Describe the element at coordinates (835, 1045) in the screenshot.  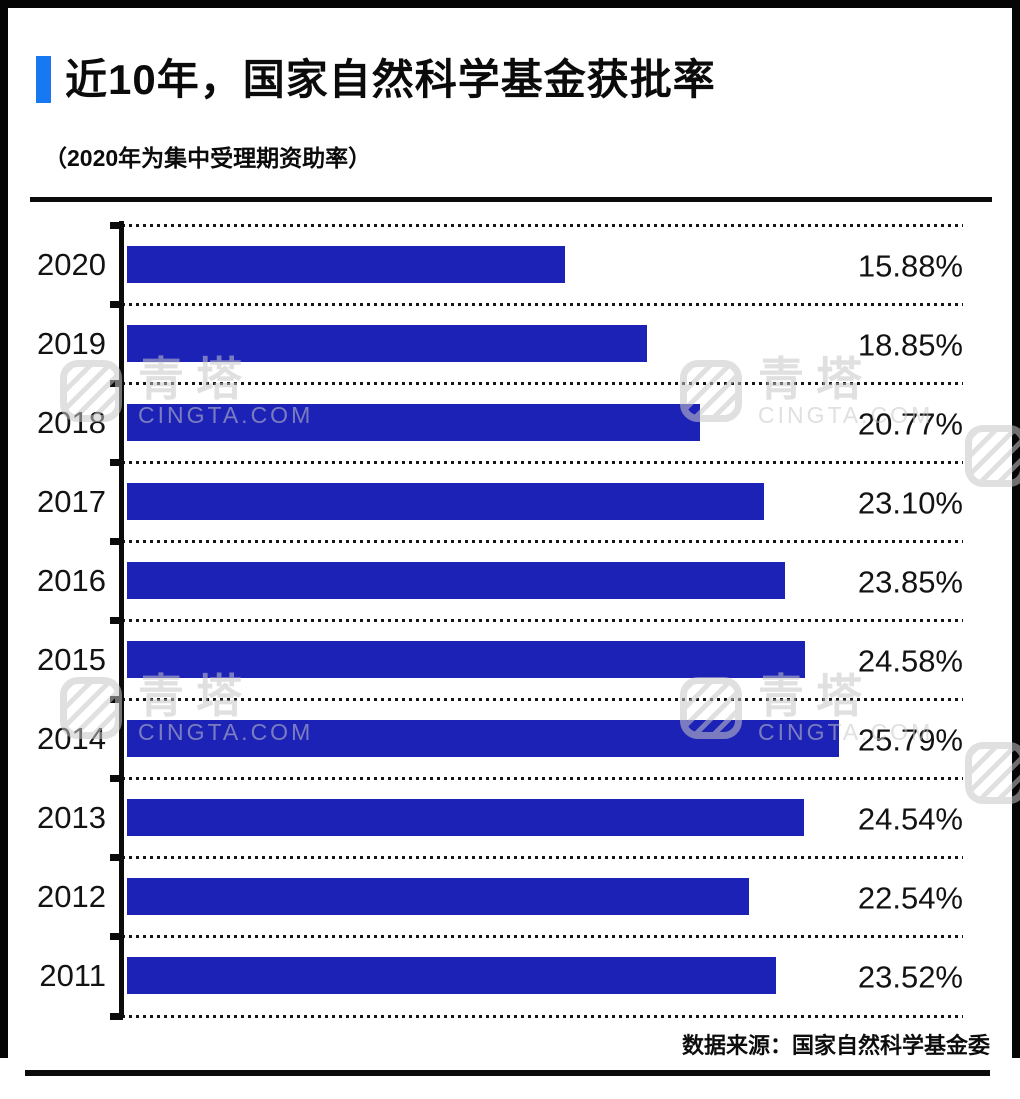
I see `data-source-credit: 数据来源：国家自然科学基金委` at that location.